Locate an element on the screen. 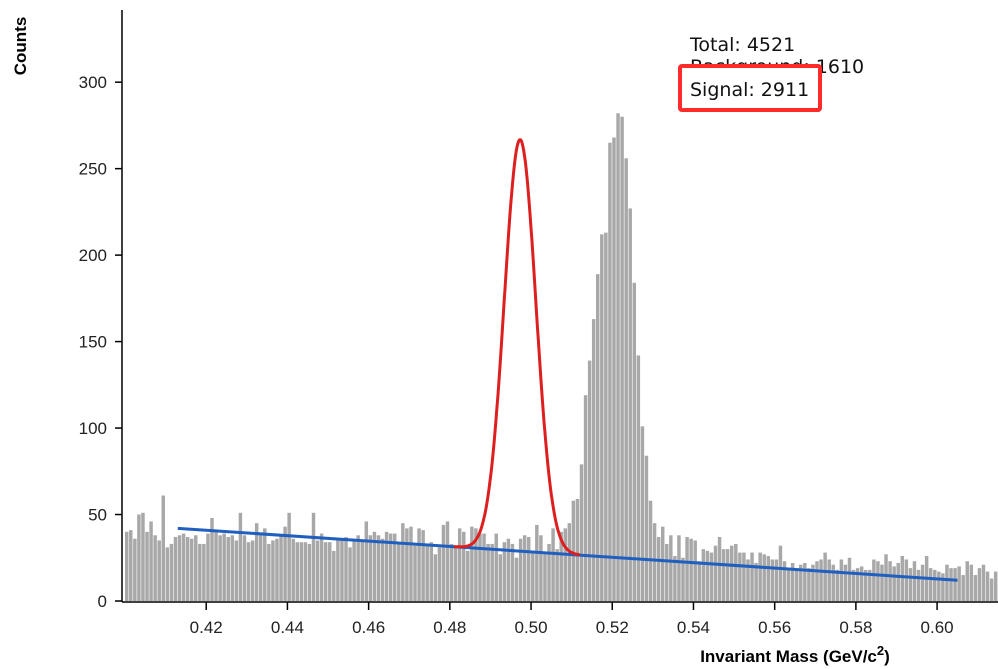  y-tick-label: 0 is located at coordinates (102, 601).